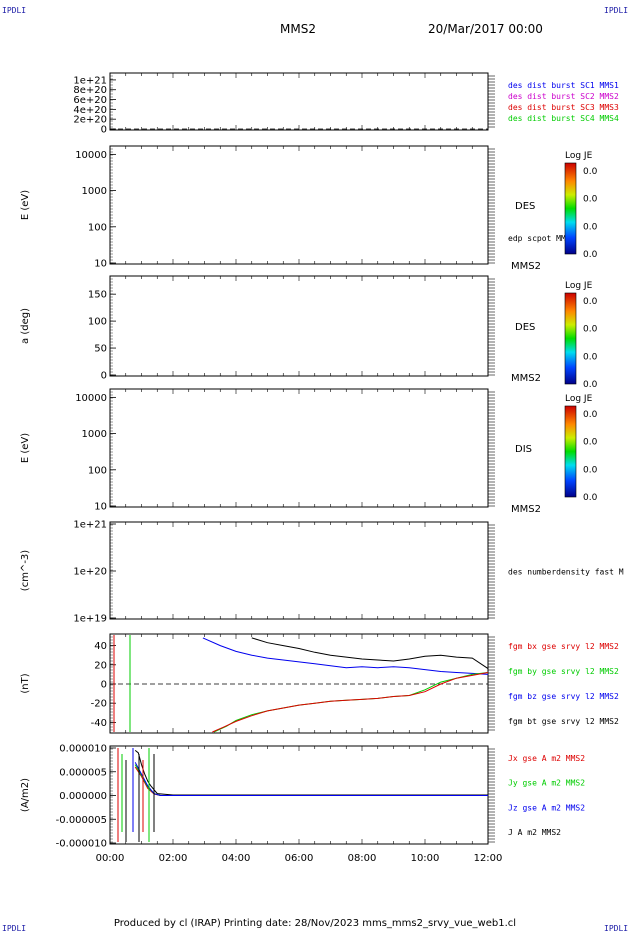 This screenshot has height=934, width=630. What do you see at coordinates (566, 572) in the screenshot?
I see `legend-entry: des numberdensity fast M` at bounding box center [566, 572].